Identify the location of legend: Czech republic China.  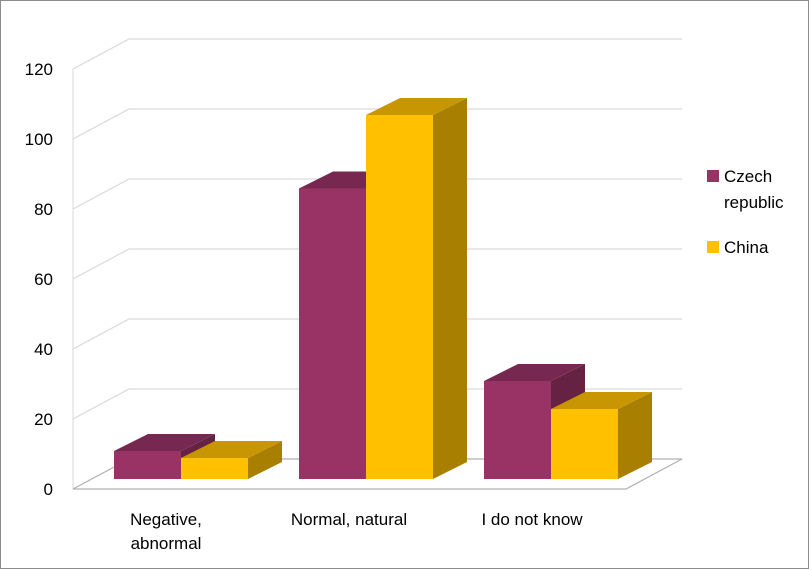
(745, 212).